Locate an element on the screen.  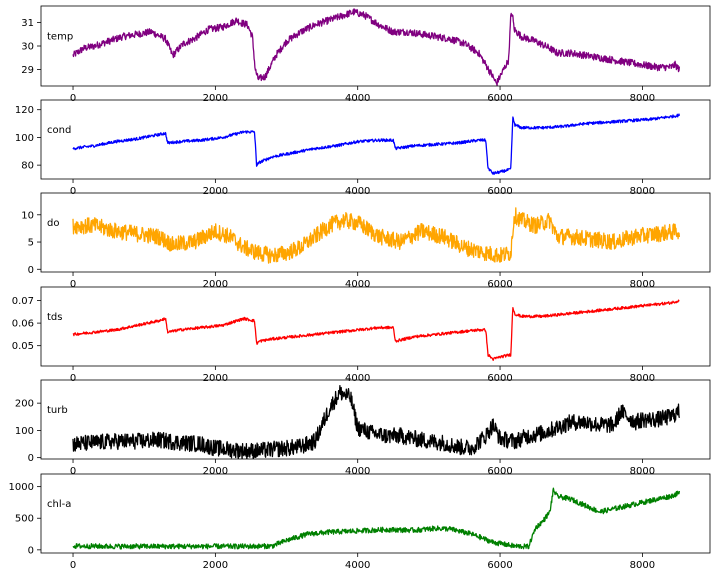
y-tick-label: 120 is located at coordinates (24, 110).